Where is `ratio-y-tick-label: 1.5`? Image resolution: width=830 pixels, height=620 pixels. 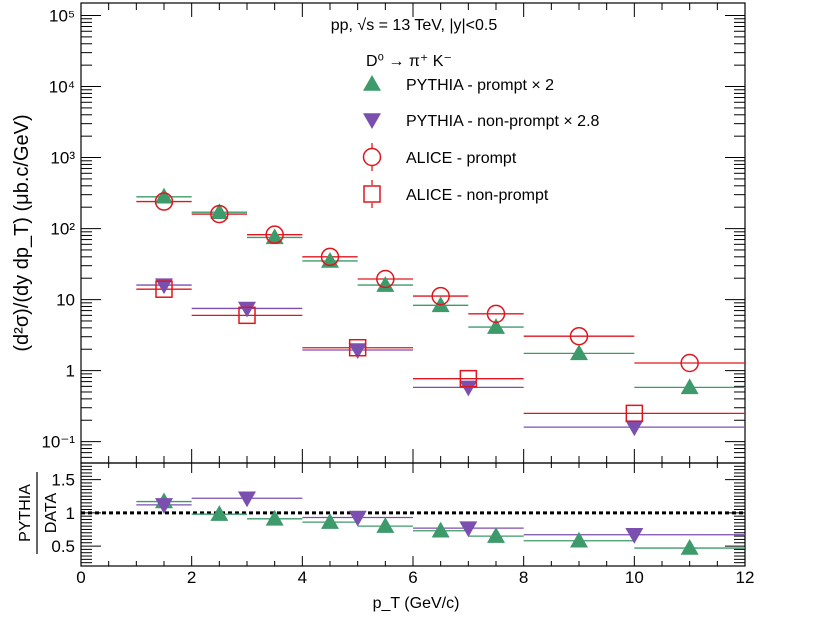 ratio-y-tick-label: 1.5 is located at coordinates (63, 480).